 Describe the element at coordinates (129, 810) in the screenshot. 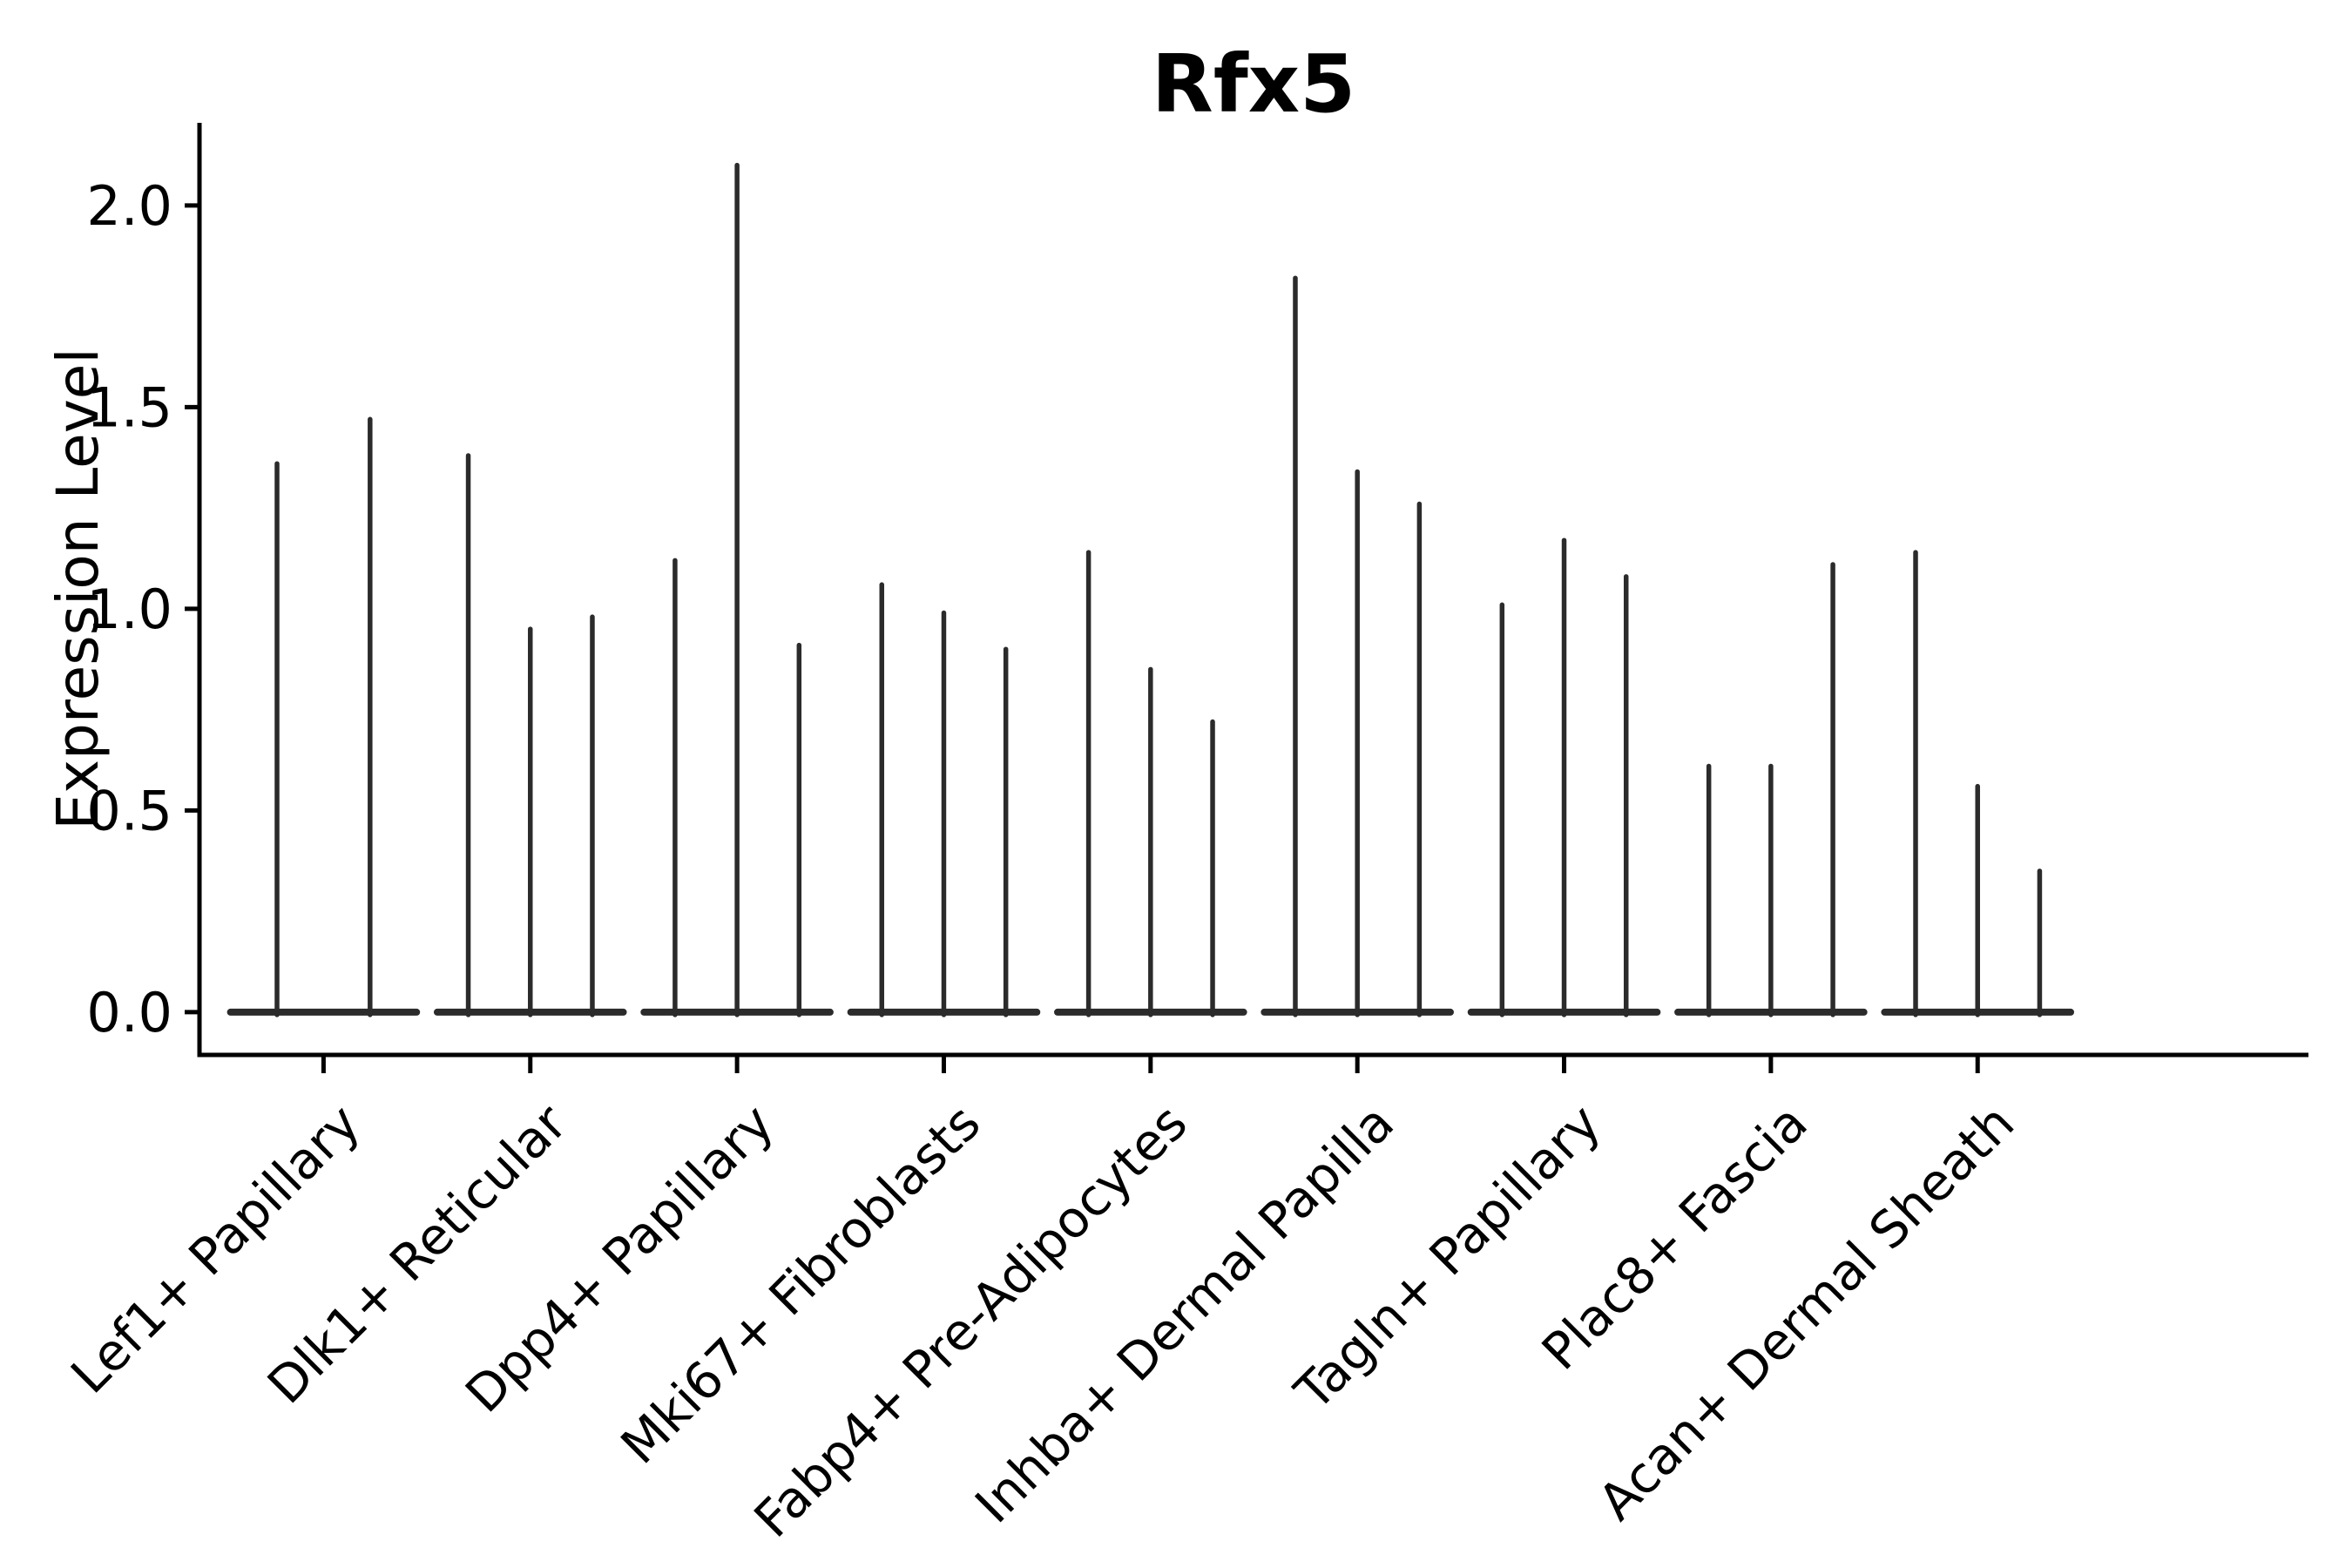

I see `y-tick-label: 0.5` at that location.